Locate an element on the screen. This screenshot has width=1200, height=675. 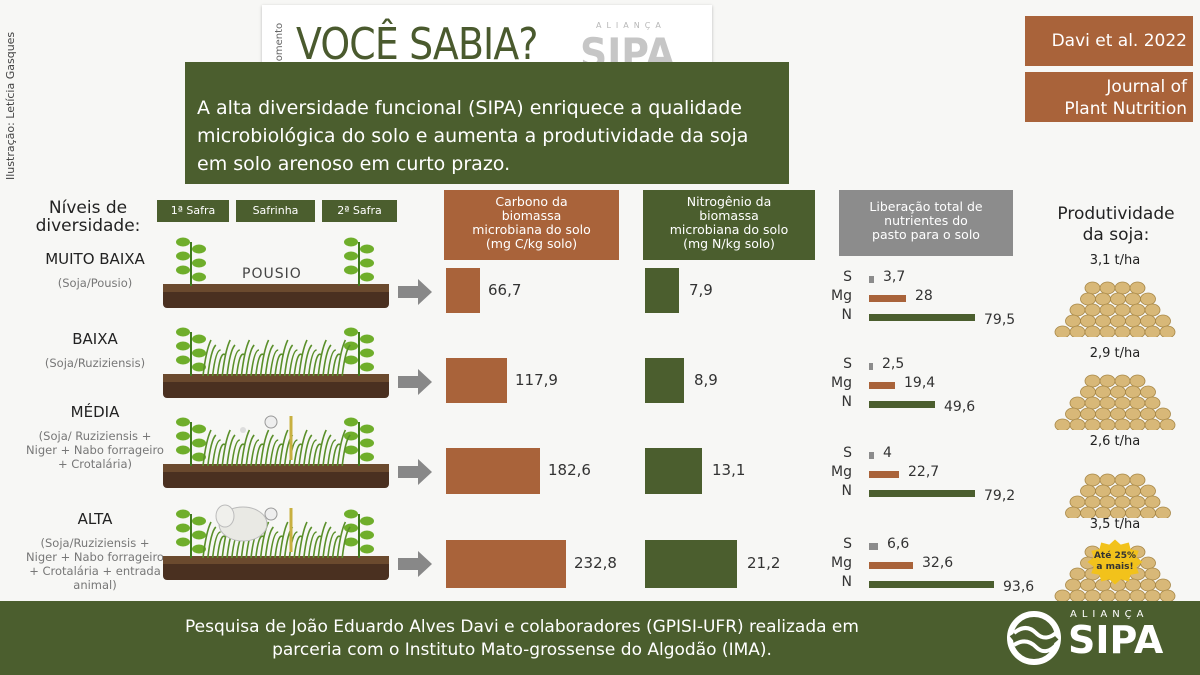
nutrient-value-s: 4 is located at coordinates (887, 453).